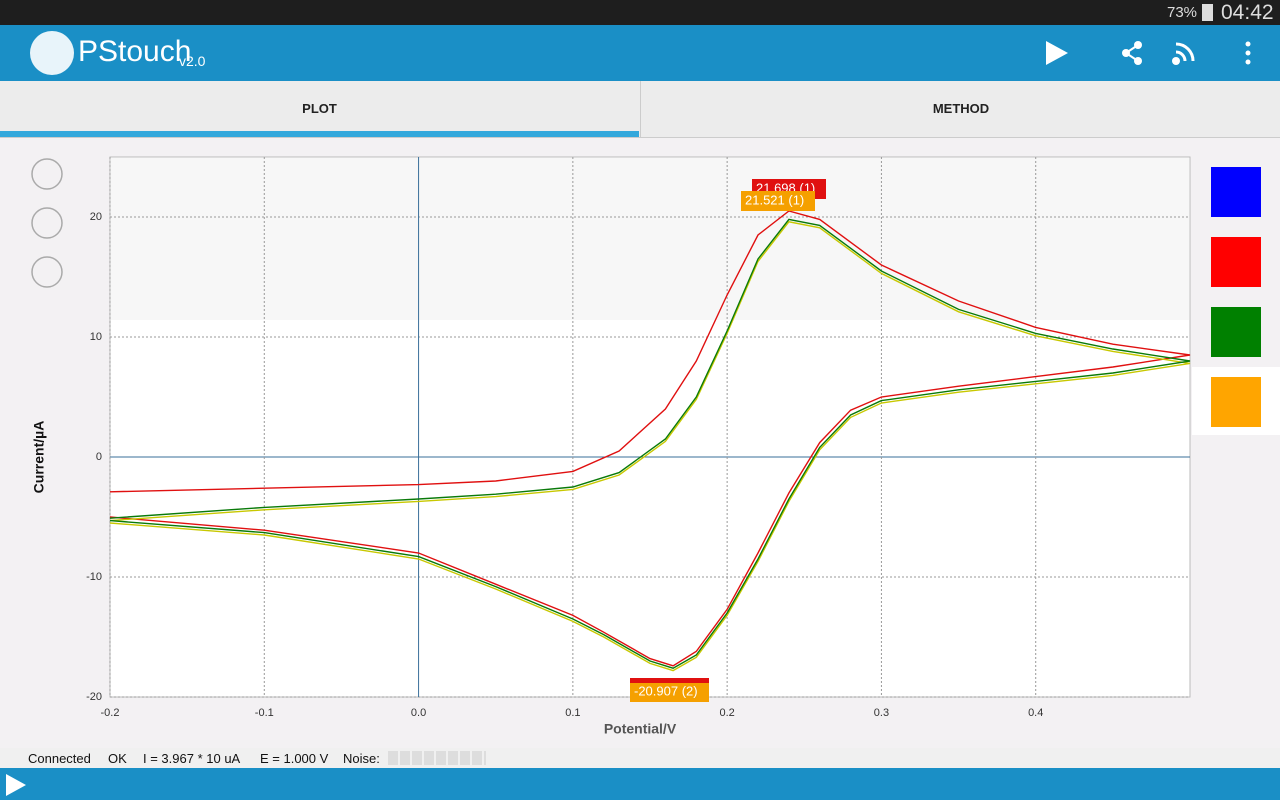  I want to click on settings-button, so click(47, 223).